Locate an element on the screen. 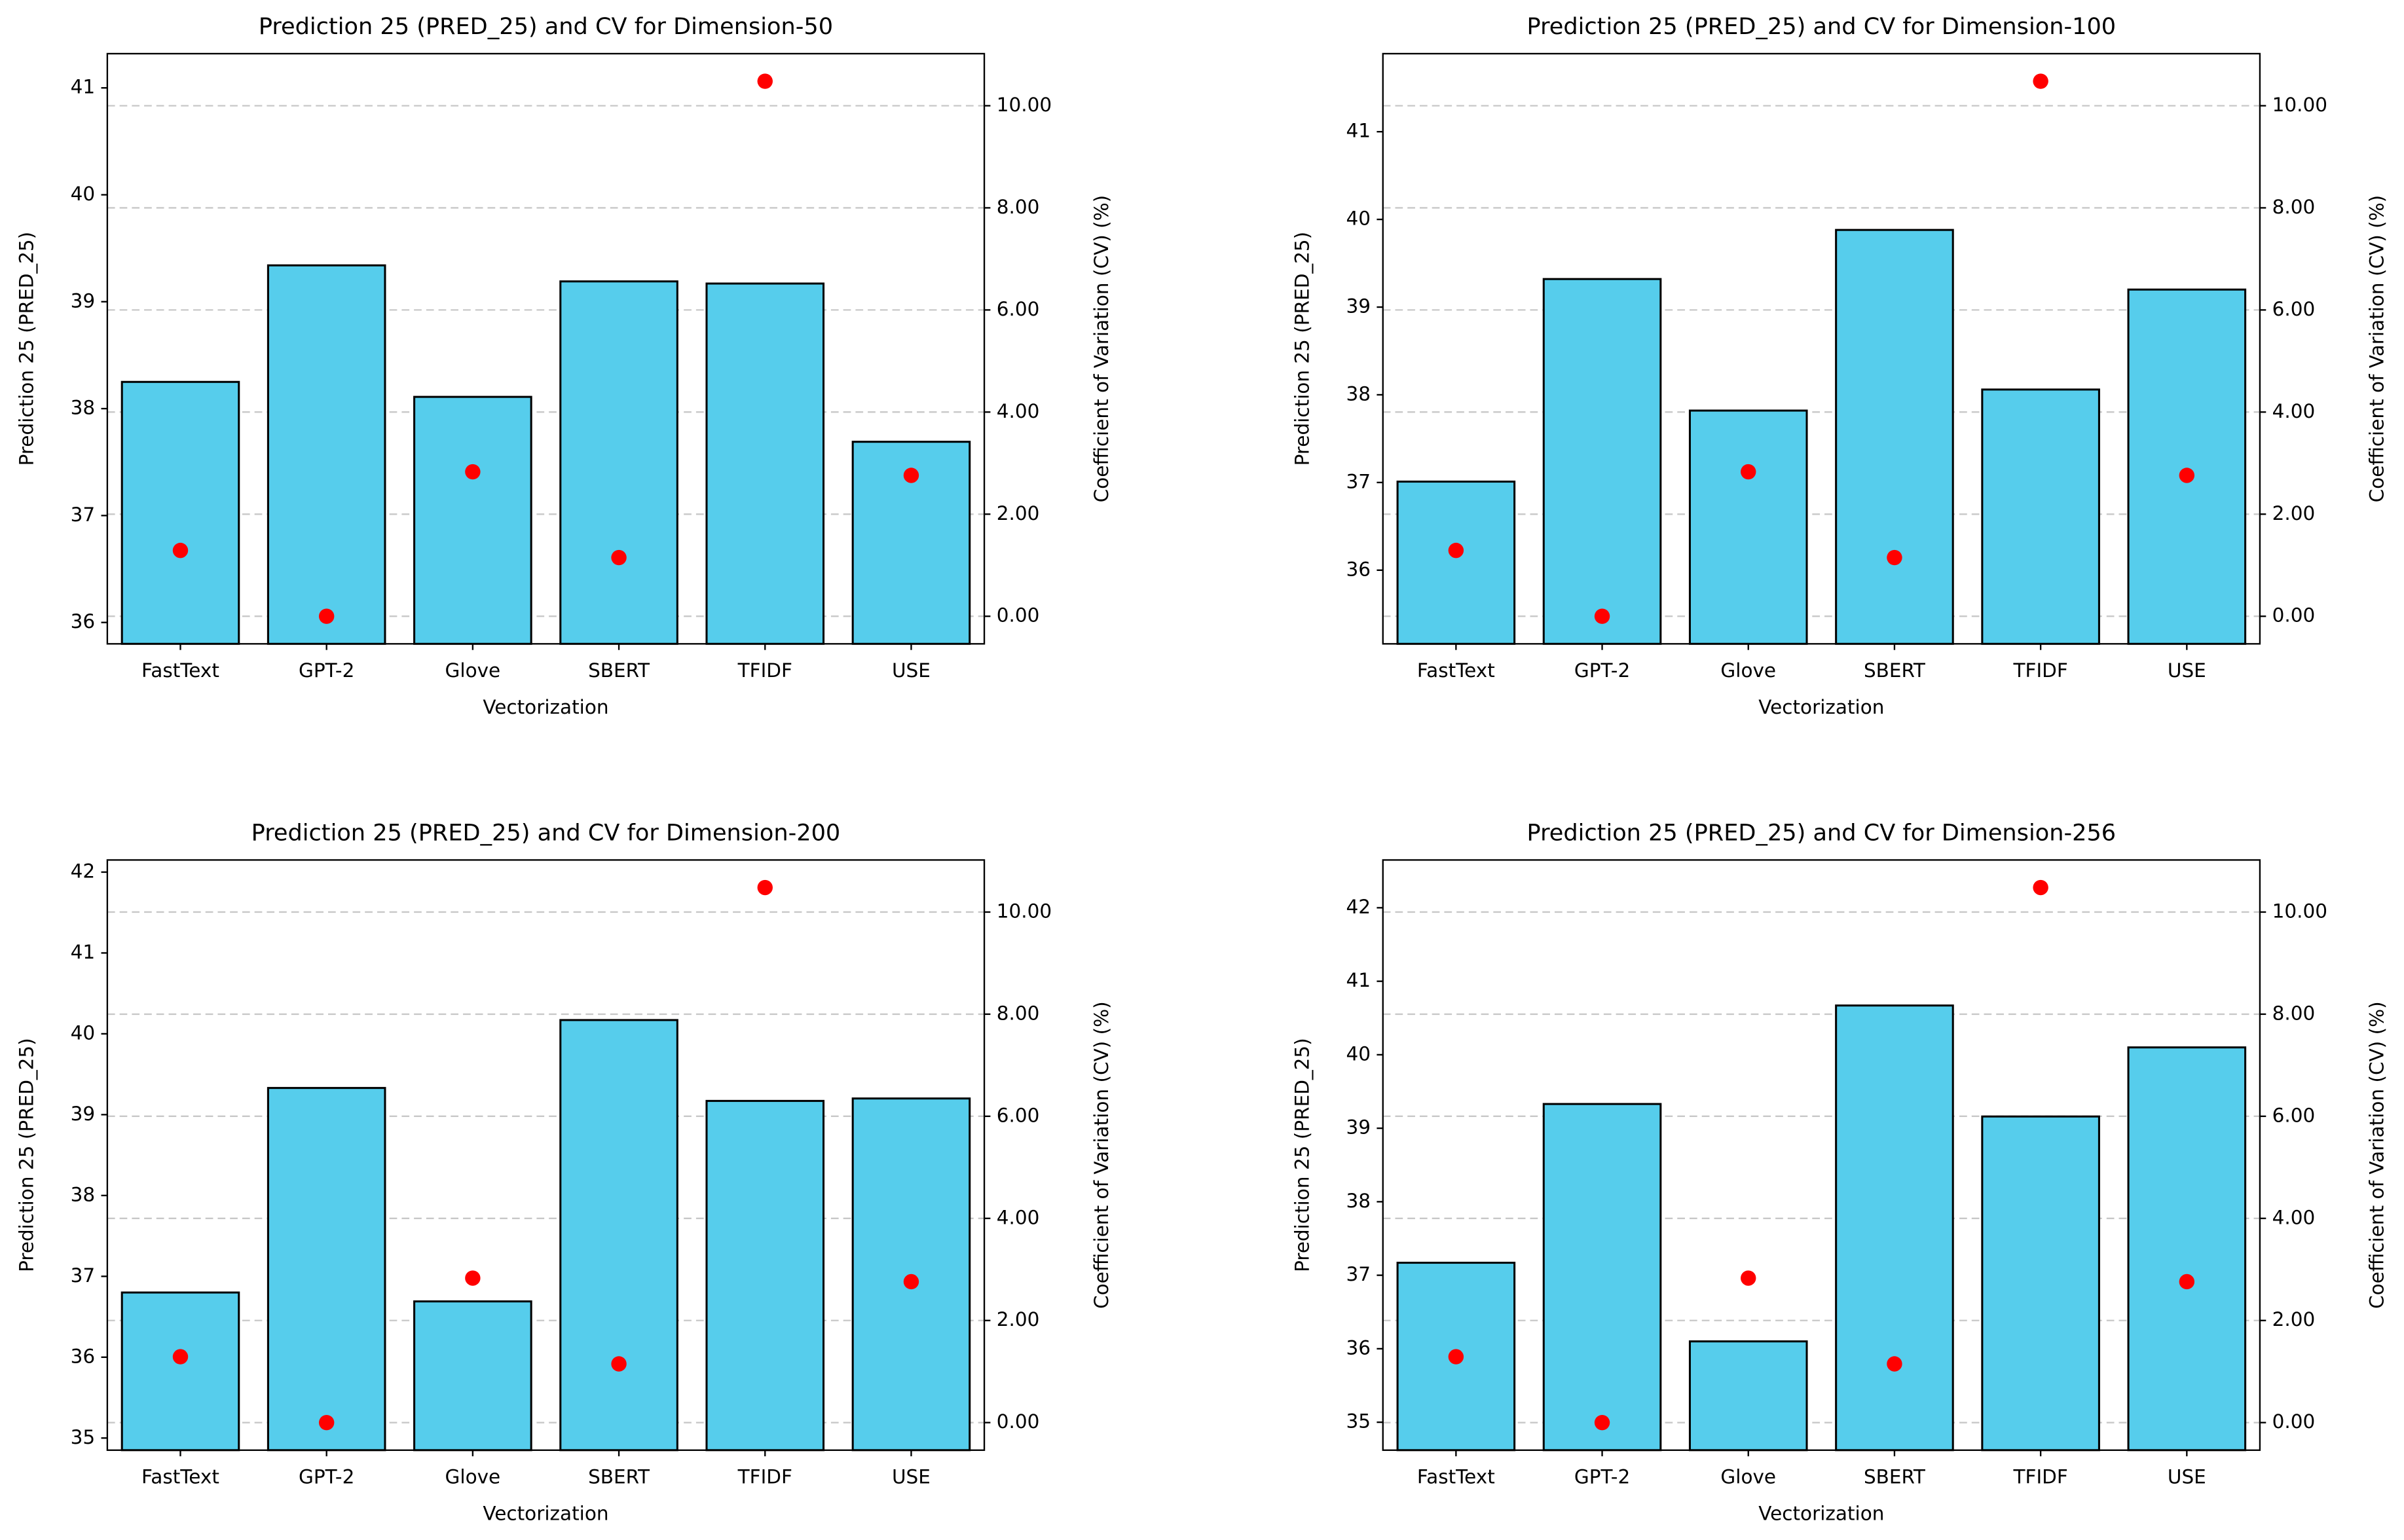  y-tick-label: 42 is located at coordinates (1359, 907).